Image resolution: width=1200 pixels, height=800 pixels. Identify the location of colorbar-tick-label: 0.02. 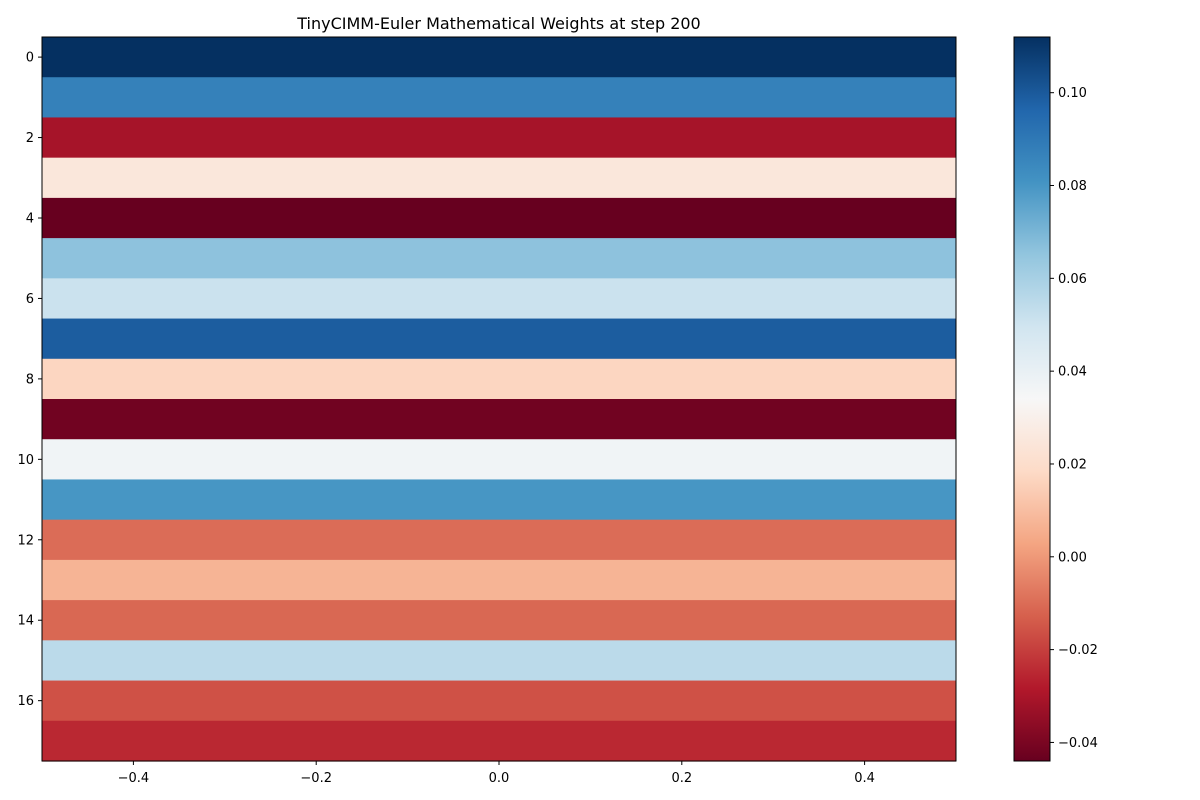
(1072, 464).